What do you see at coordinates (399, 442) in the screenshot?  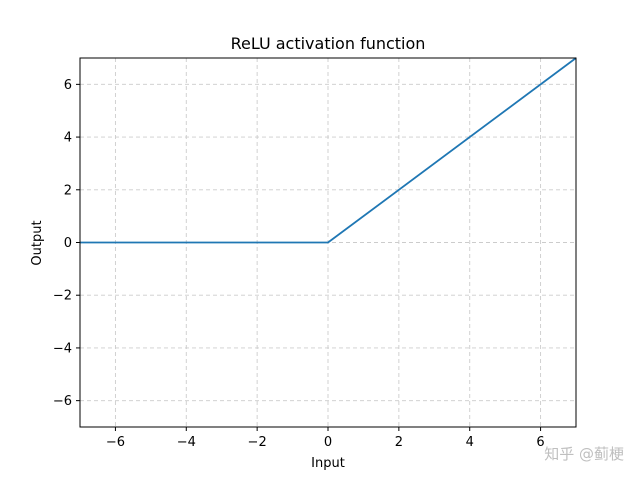 I see `x-tick-label: 2` at bounding box center [399, 442].